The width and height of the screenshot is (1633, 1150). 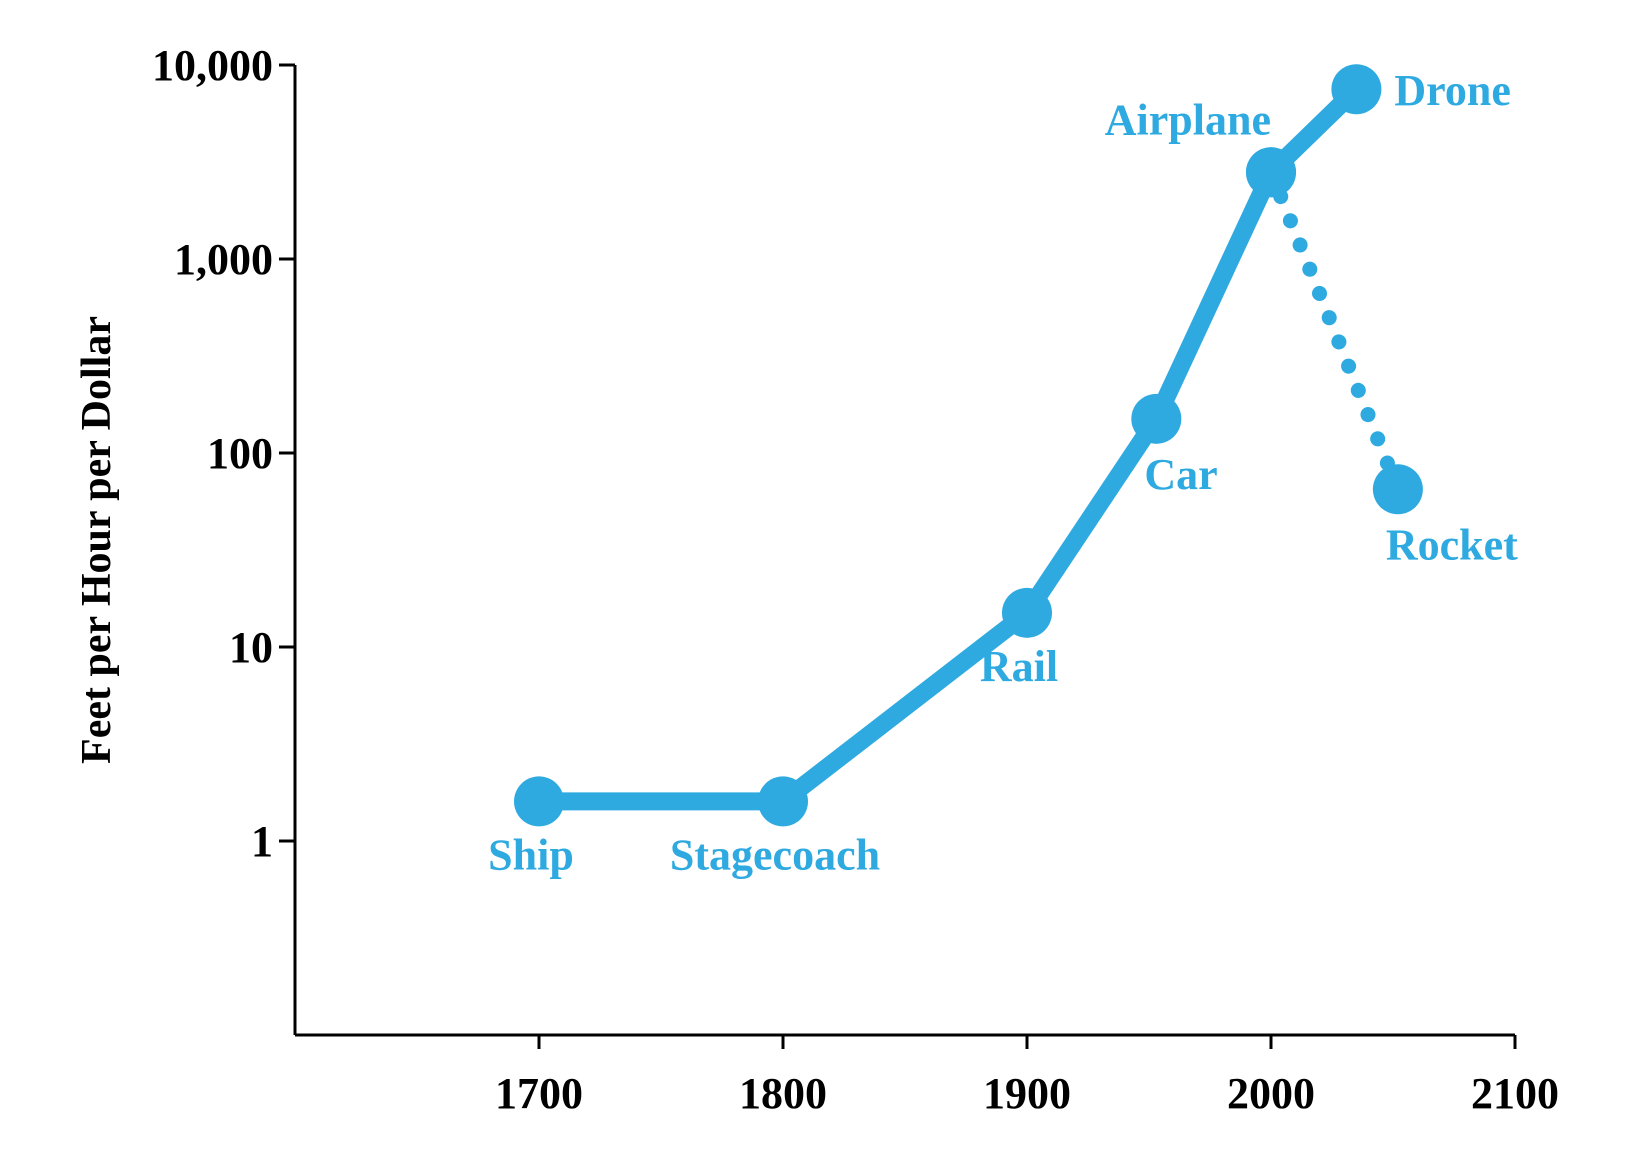 I want to click on y-tick-label: 1, so click(x=262, y=841).